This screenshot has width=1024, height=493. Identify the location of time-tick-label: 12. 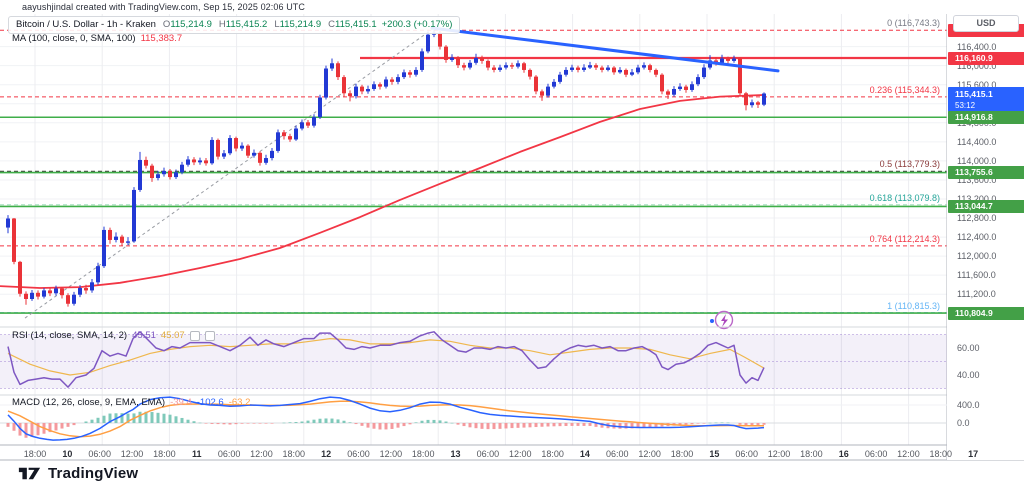
(326, 454).